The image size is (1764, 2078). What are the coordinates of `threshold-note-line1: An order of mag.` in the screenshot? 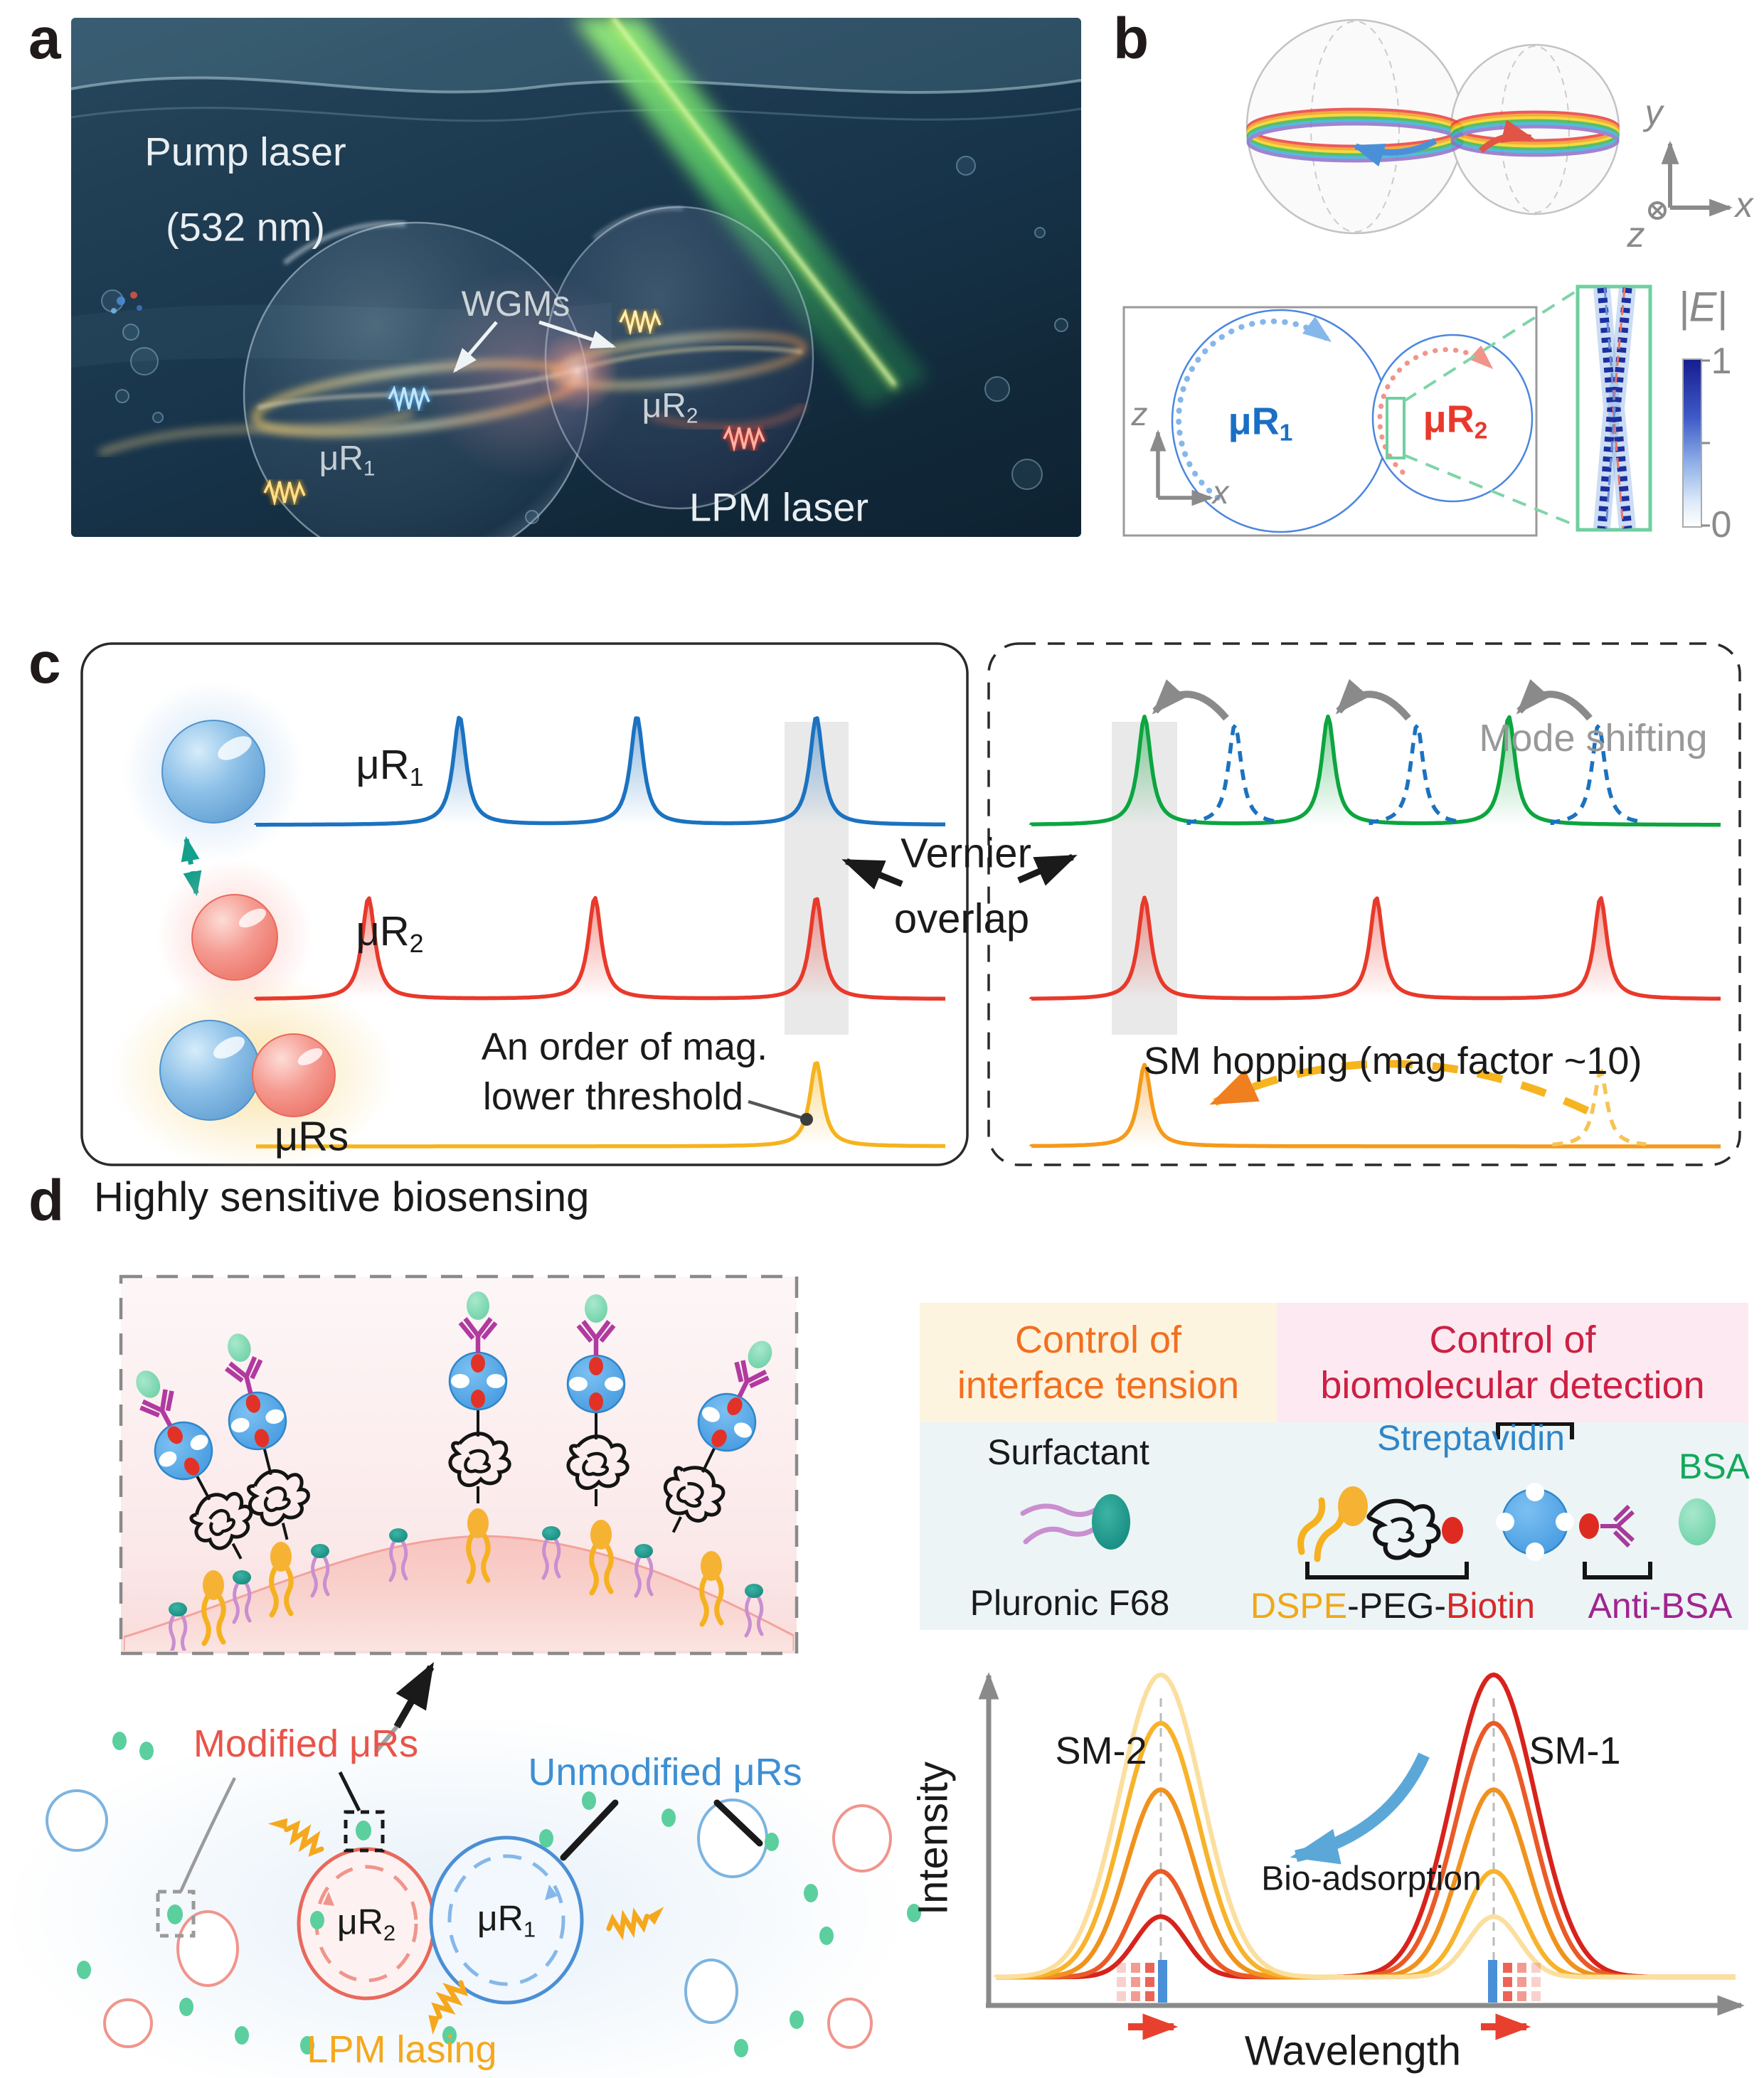 It's located at (624, 1046).